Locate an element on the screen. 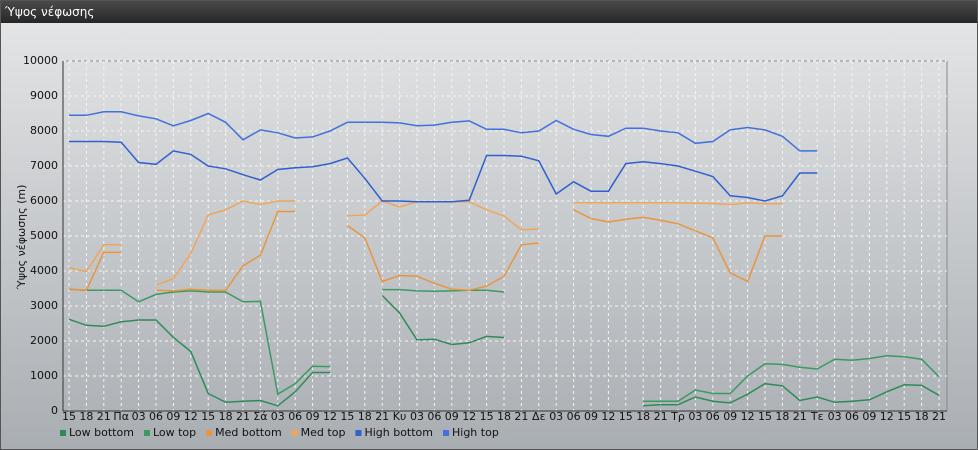  y-tick-label: 9000 is located at coordinates (44, 95).